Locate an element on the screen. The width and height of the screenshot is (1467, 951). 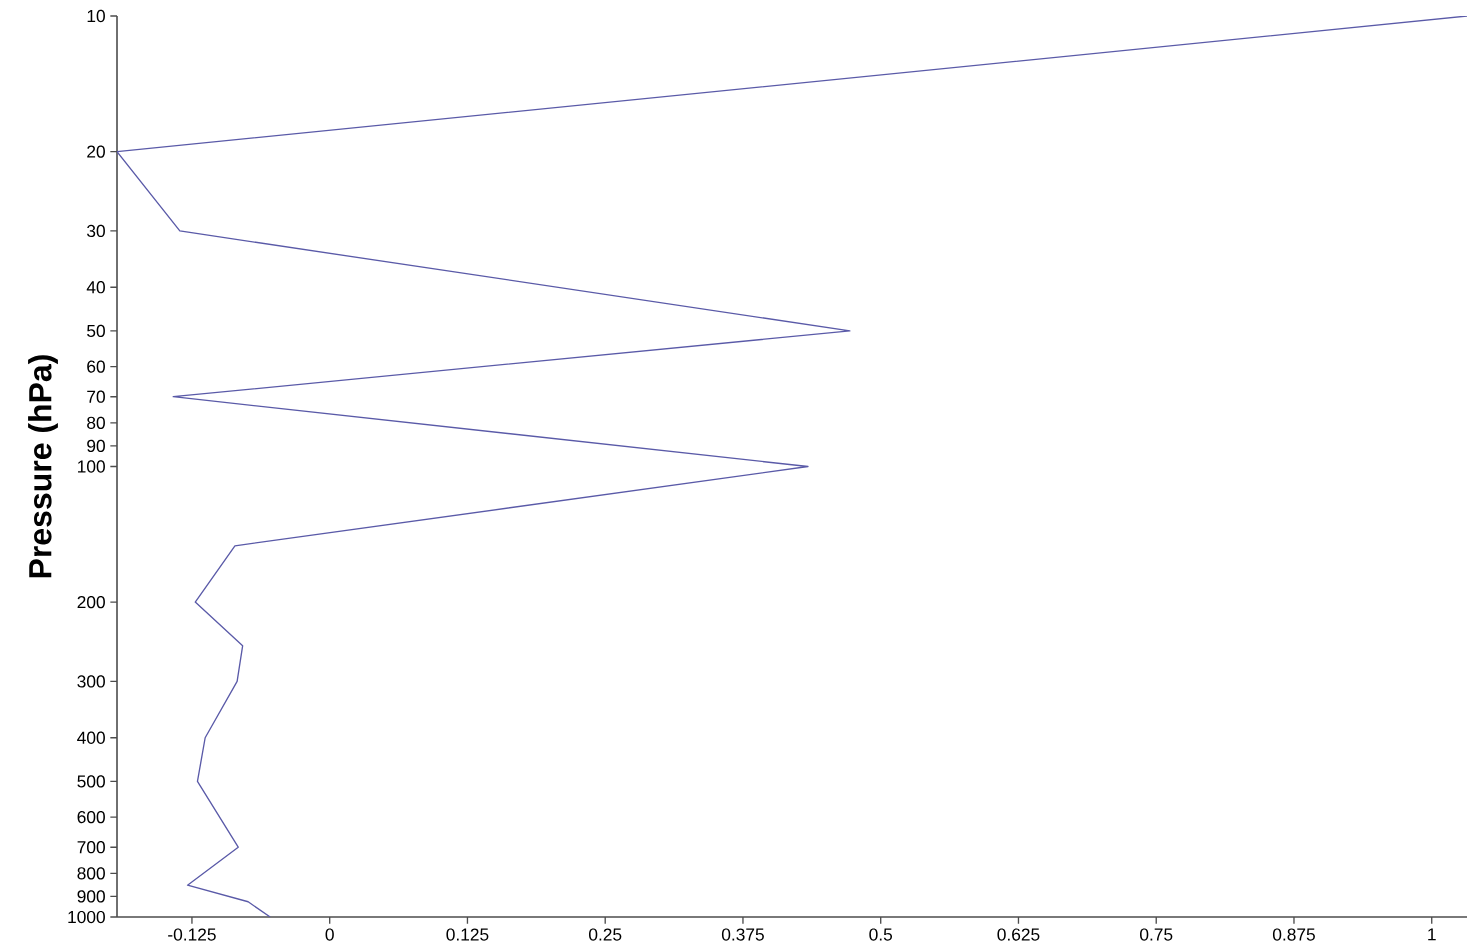
y-tick-label: 90 is located at coordinates (96, 446).